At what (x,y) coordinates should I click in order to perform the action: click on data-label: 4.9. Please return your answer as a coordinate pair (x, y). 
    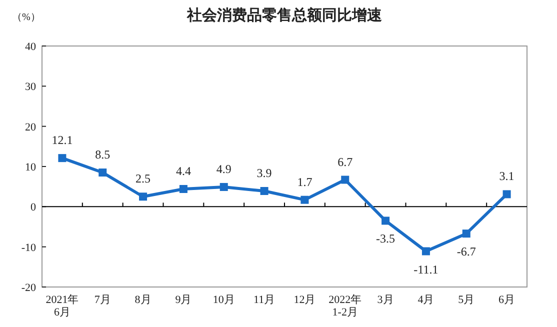
    Looking at the image, I should click on (224, 169).